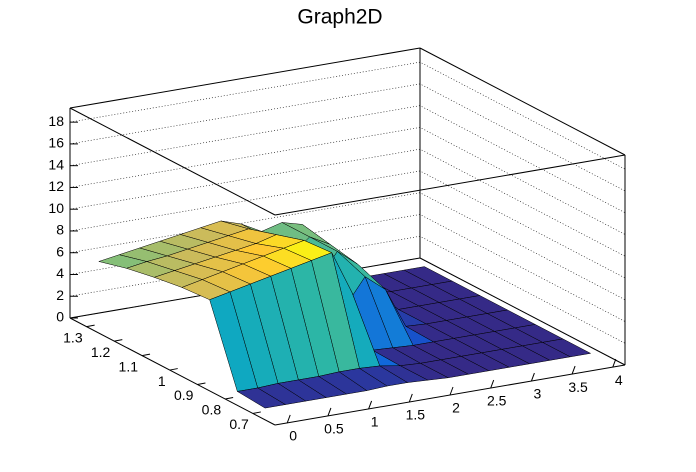  Describe the element at coordinates (184, 395) in the screenshot. I see `y-tick-label: 0.9` at that location.